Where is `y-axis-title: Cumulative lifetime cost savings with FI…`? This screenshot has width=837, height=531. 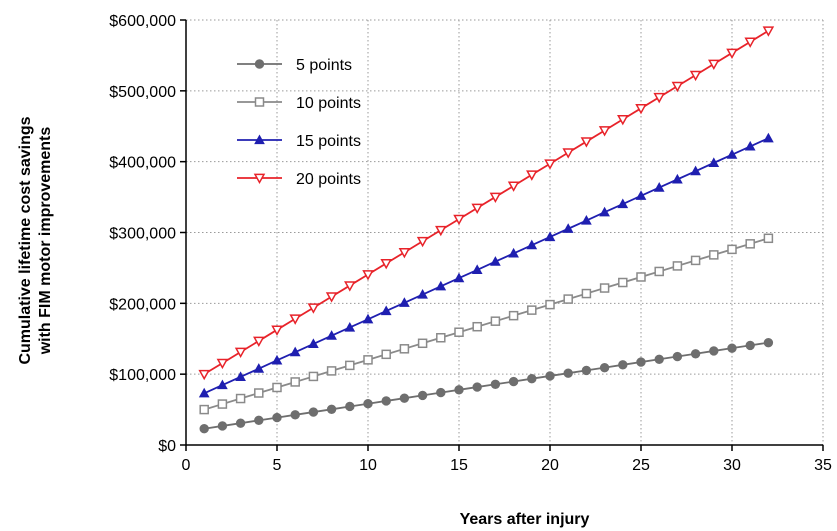 y-axis-title: Cumulative lifetime cost savings with FI… is located at coordinates (35, 240).